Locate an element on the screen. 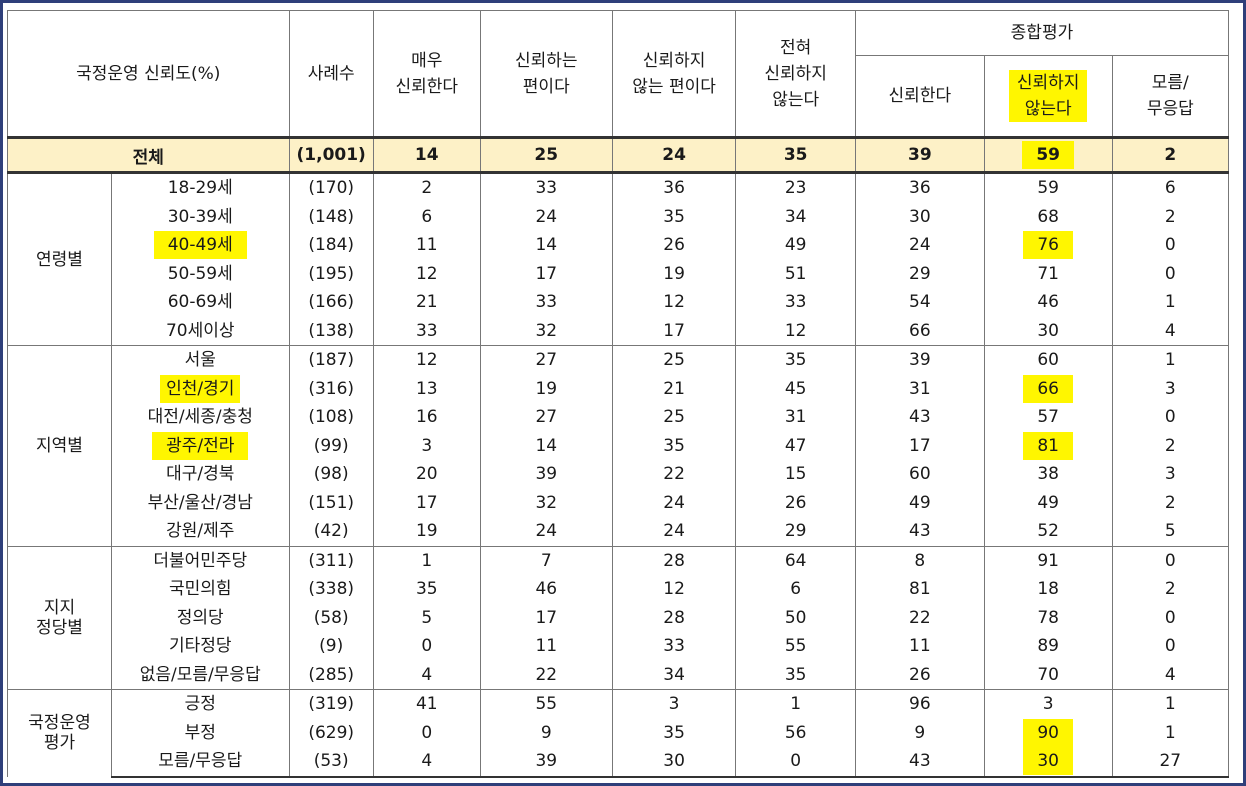  cell-cases: (285) is located at coordinates (331, 675).